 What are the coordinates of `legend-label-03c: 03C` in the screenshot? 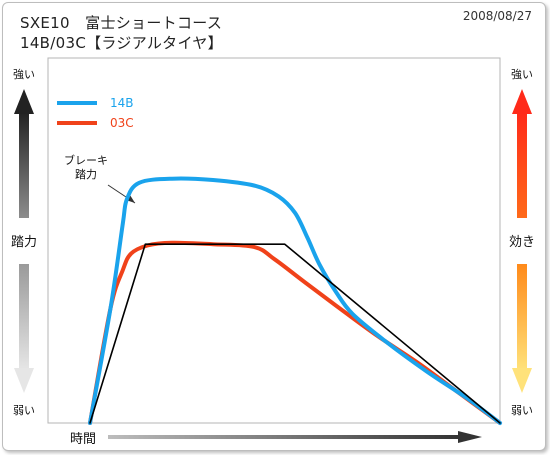 It's located at (122, 123).